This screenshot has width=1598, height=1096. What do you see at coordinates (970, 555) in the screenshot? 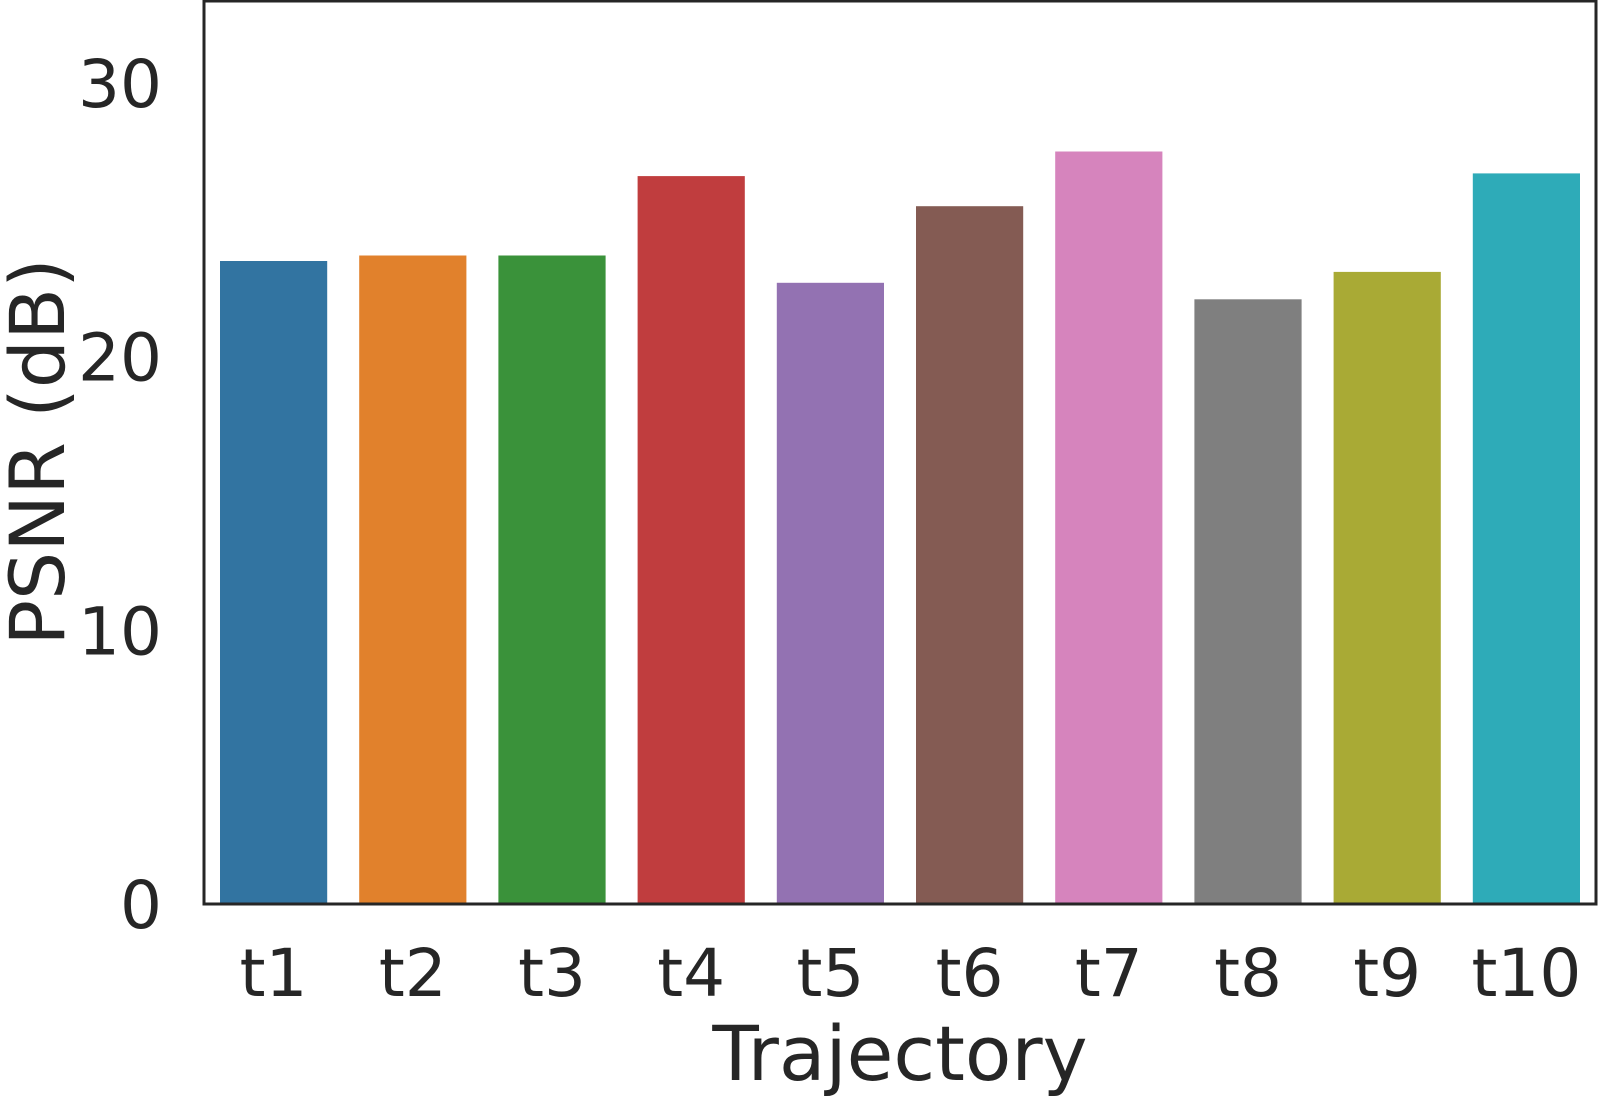
I see `bar-t6` at bounding box center [970, 555].